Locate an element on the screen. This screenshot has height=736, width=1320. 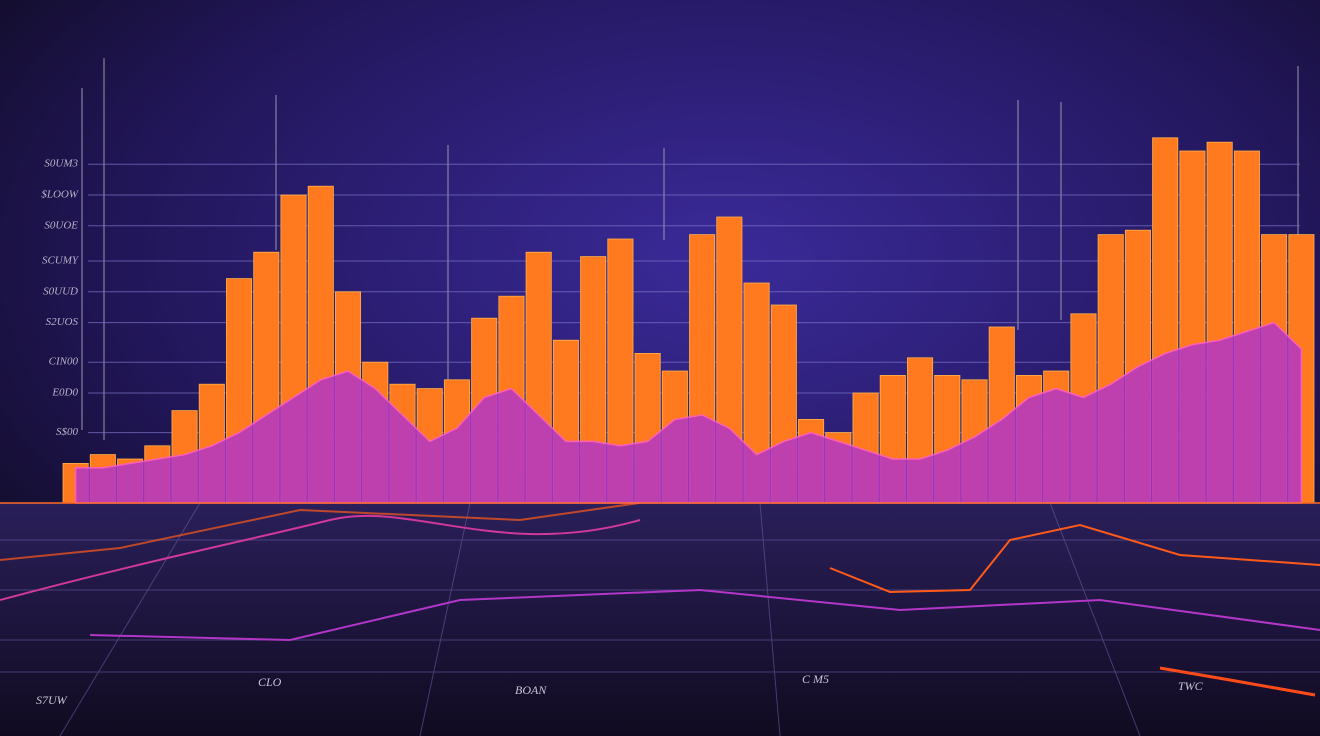
y-tick-label: E0D0 is located at coordinates (64, 393).